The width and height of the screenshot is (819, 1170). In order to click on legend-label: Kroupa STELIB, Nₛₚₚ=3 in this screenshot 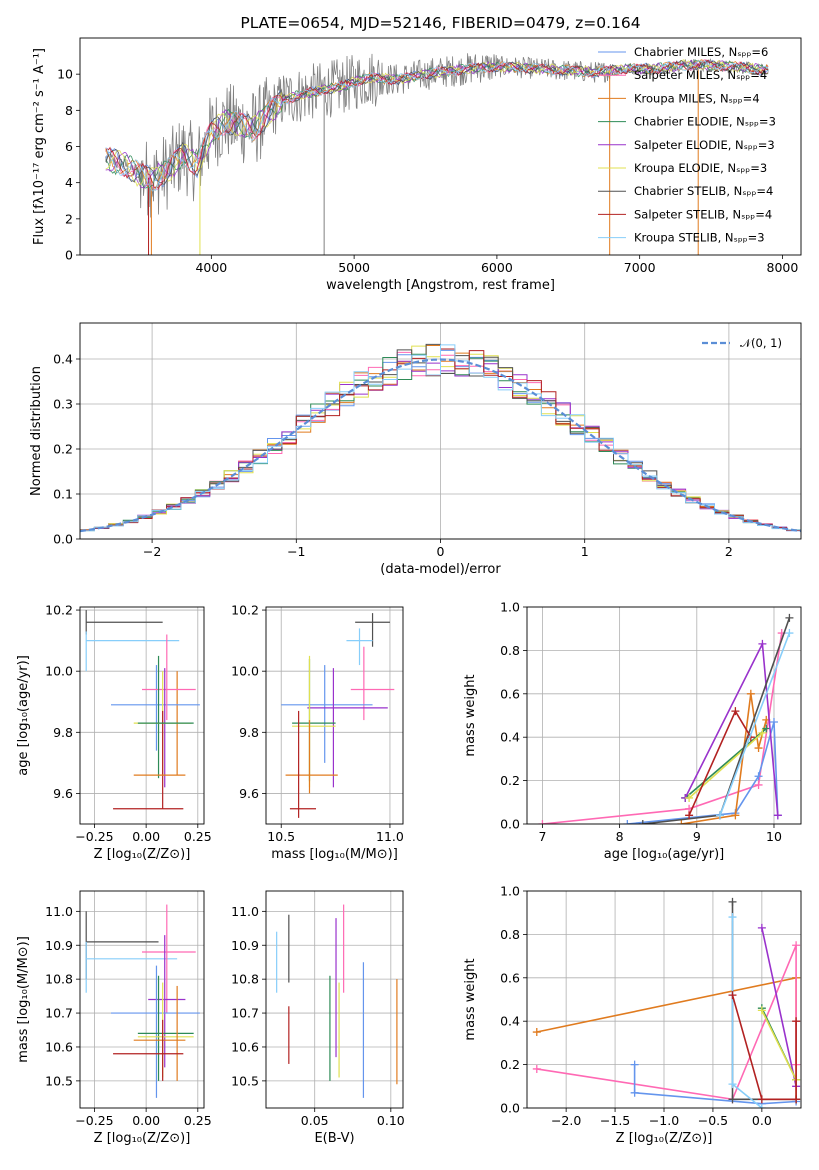, I will do `click(699, 238)`.